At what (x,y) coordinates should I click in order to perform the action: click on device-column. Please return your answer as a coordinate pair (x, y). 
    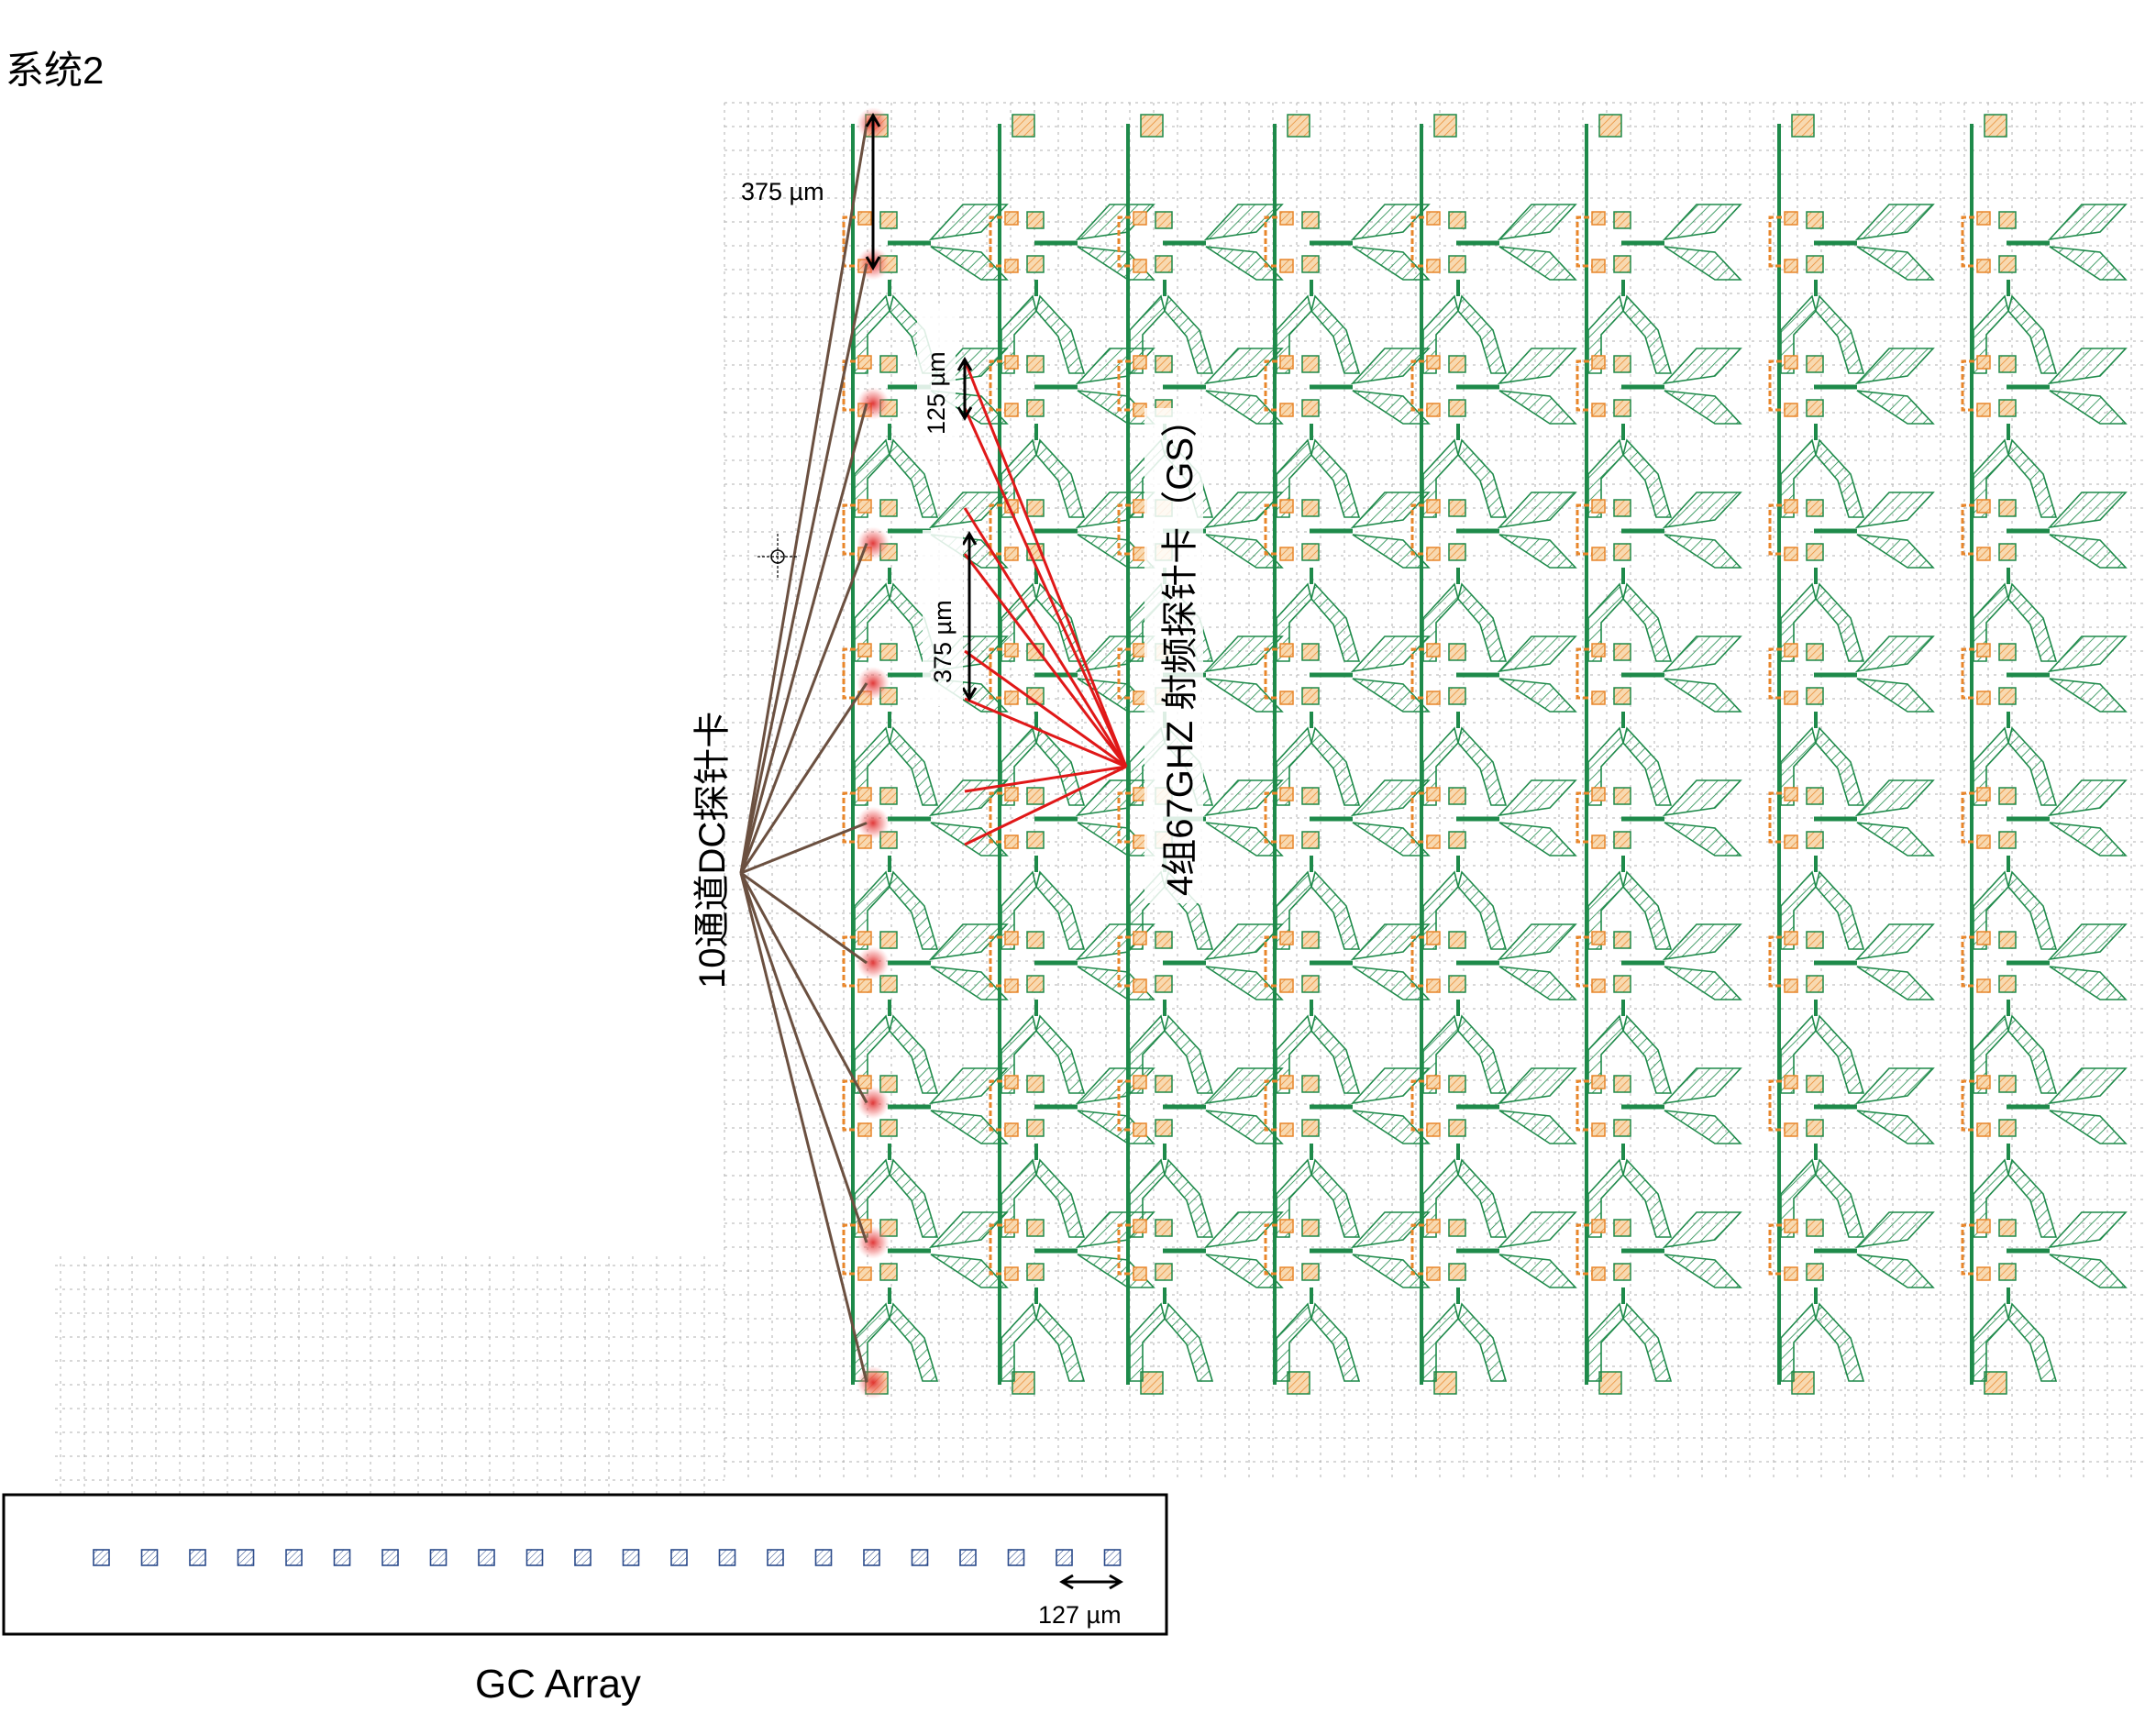
    Looking at the image, I should click on (1659, 754).